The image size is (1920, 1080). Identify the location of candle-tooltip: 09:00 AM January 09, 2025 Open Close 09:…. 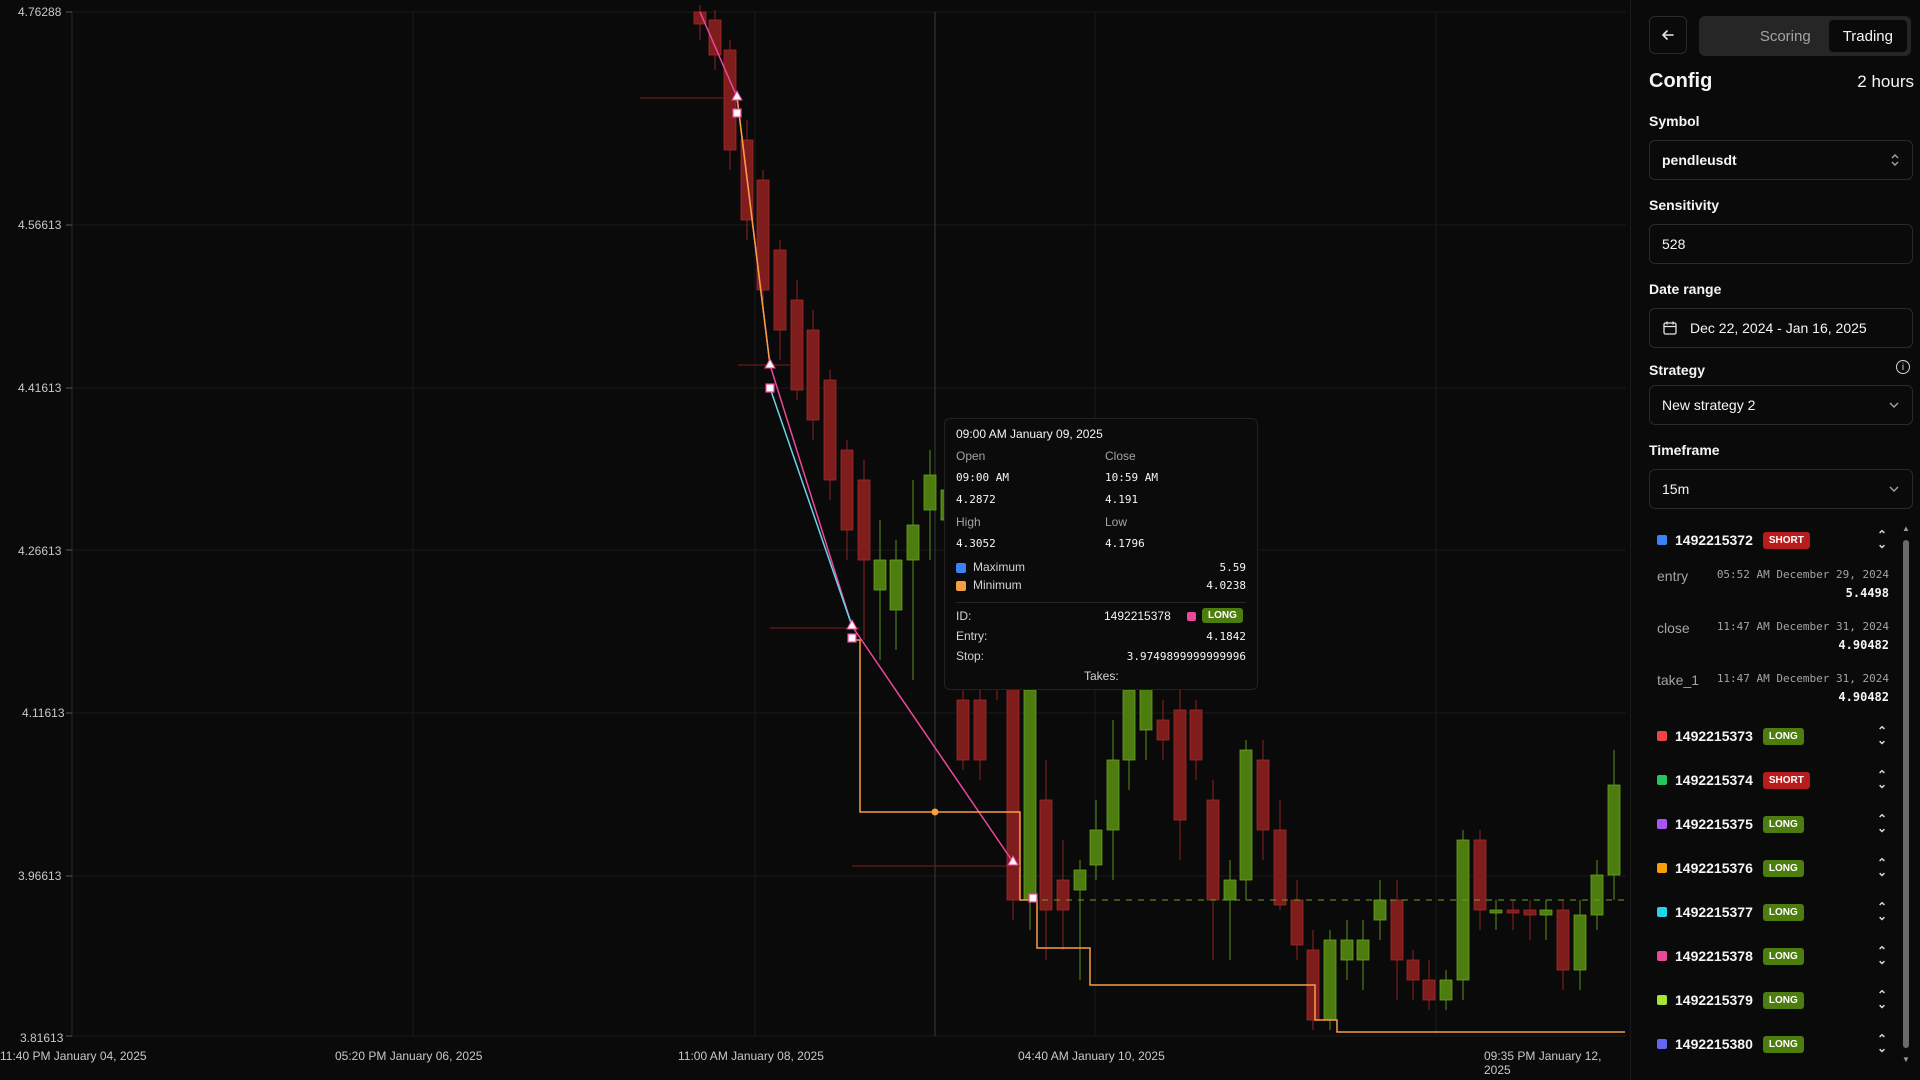
(1101, 554).